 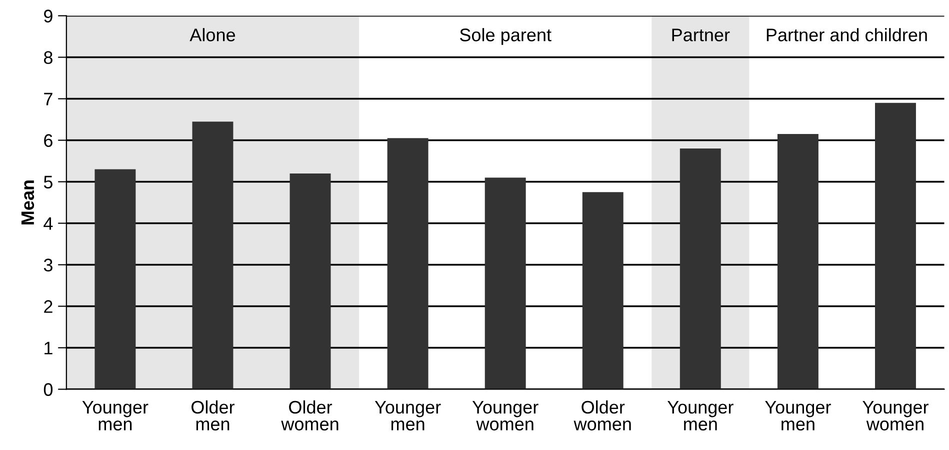 What do you see at coordinates (48, 306) in the screenshot?
I see `y-tick-label: 2` at bounding box center [48, 306].